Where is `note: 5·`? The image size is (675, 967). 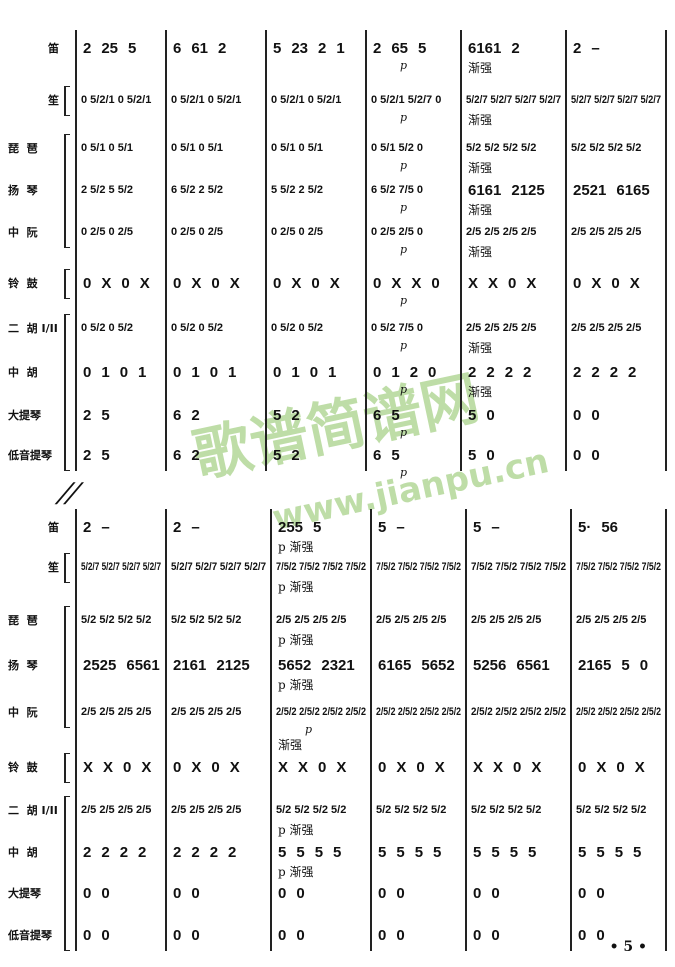 note: 5· is located at coordinates (585, 527).